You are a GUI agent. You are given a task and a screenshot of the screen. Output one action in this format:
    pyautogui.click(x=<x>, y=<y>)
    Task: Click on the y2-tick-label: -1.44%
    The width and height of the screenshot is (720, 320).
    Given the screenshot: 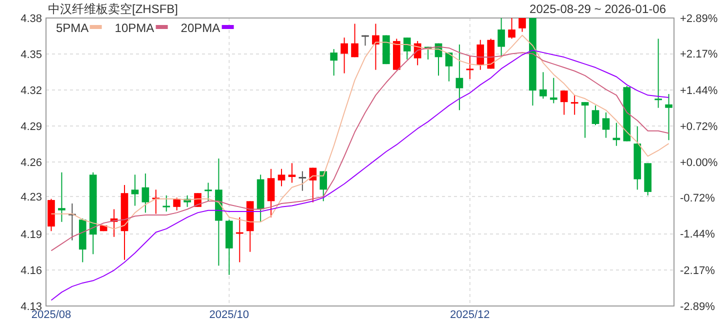 What is the action you would take?
    pyautogui.click(x=698, y=234)
    